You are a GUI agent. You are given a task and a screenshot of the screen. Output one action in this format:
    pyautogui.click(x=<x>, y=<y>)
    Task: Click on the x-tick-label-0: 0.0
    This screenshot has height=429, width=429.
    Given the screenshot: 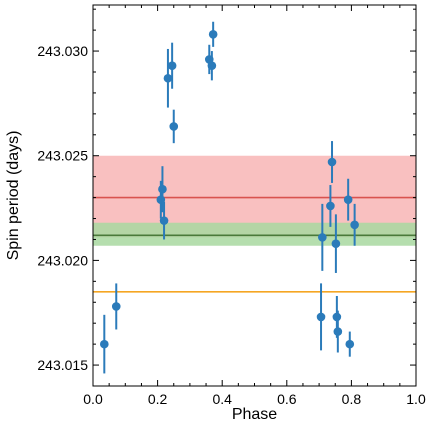 What is the action you would take?
    pyautogui.click(x=93, y=399)
    